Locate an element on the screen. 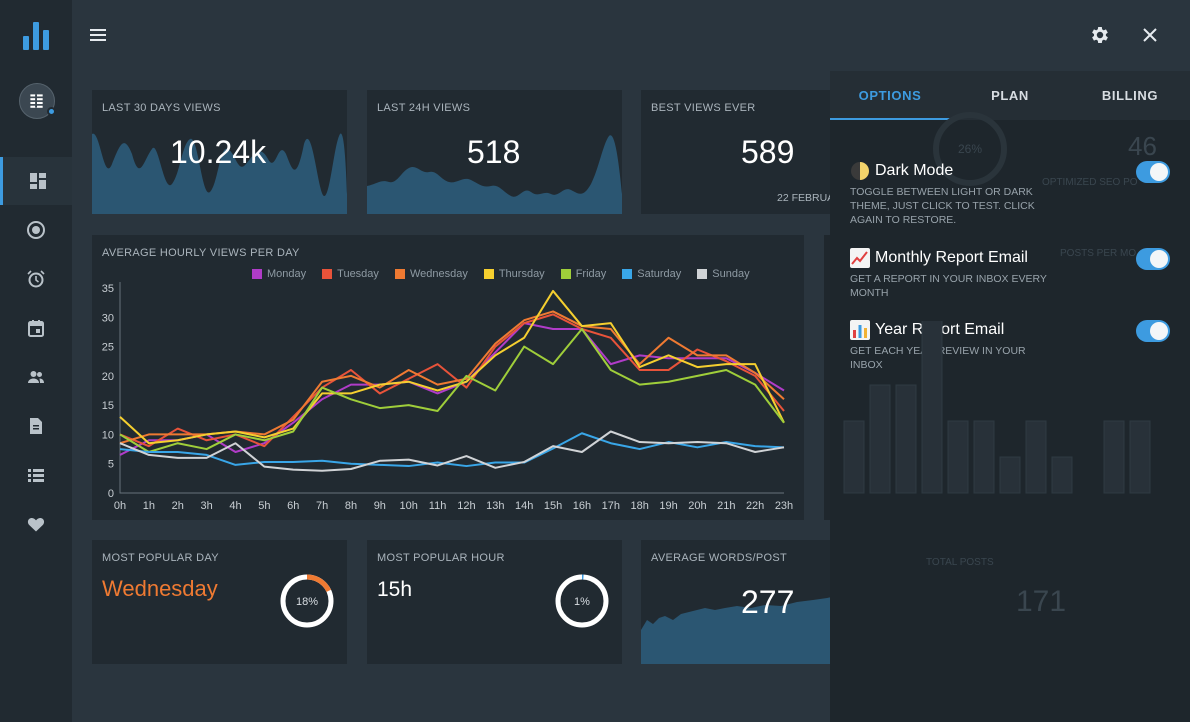 The image size is (1190, 722). moon-icon is located at coordinates (860, 171).